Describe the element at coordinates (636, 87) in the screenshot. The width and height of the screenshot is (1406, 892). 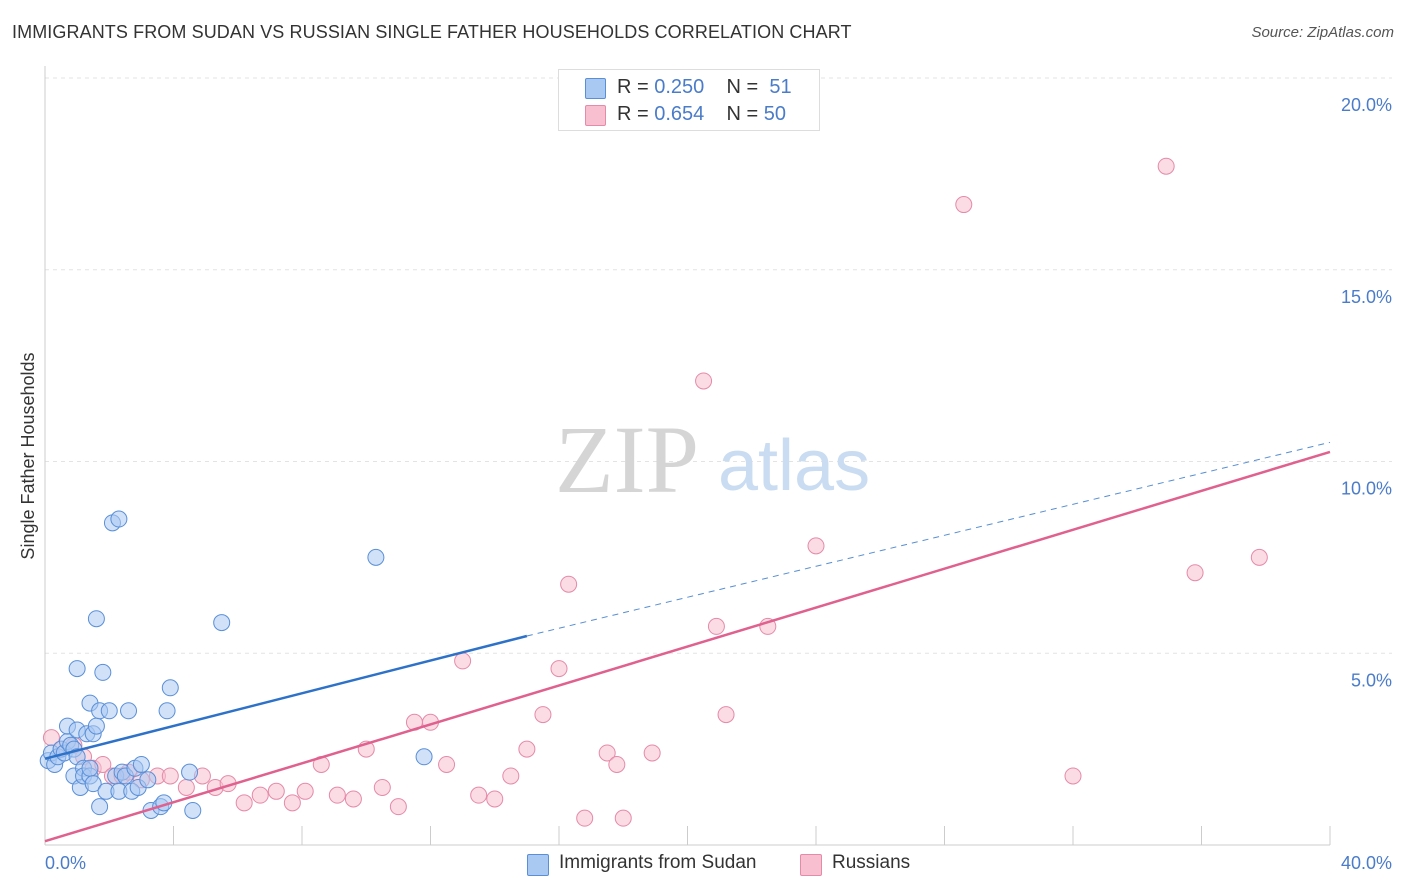
I see `legend-r-label-sudan: R =` at that location.